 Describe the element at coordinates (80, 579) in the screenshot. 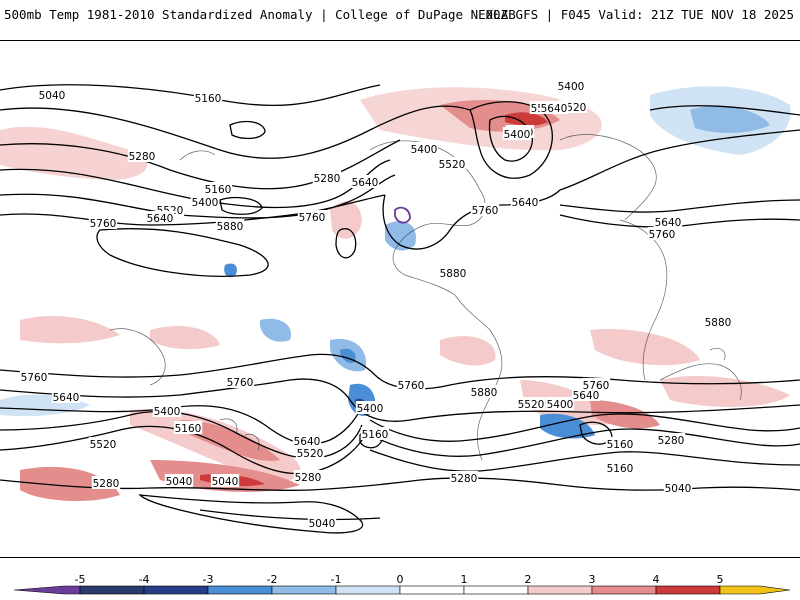

I see `colorbar-tick-label: -5` at that location.